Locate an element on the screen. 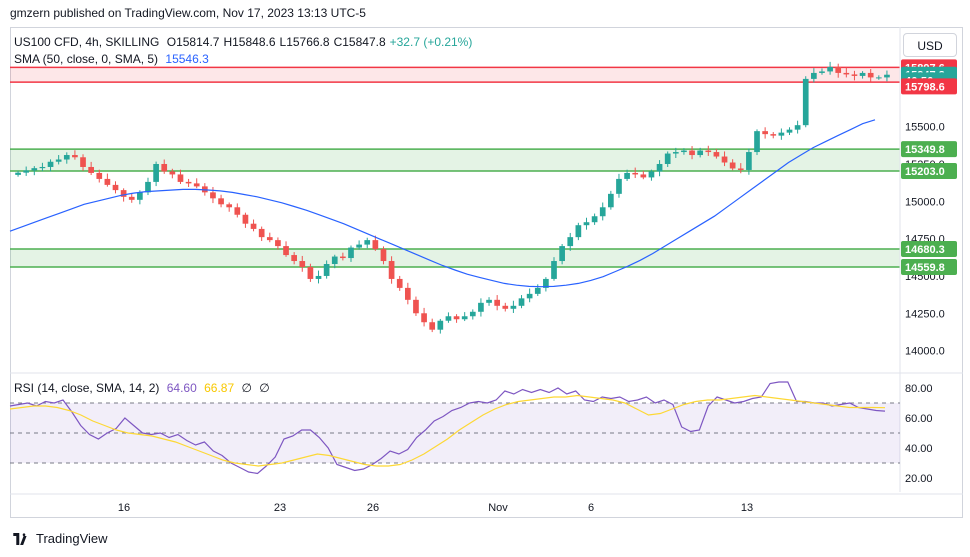 The image size is (970, 557). tradingview-logo: TradingView is located at coordinates (60, 538).